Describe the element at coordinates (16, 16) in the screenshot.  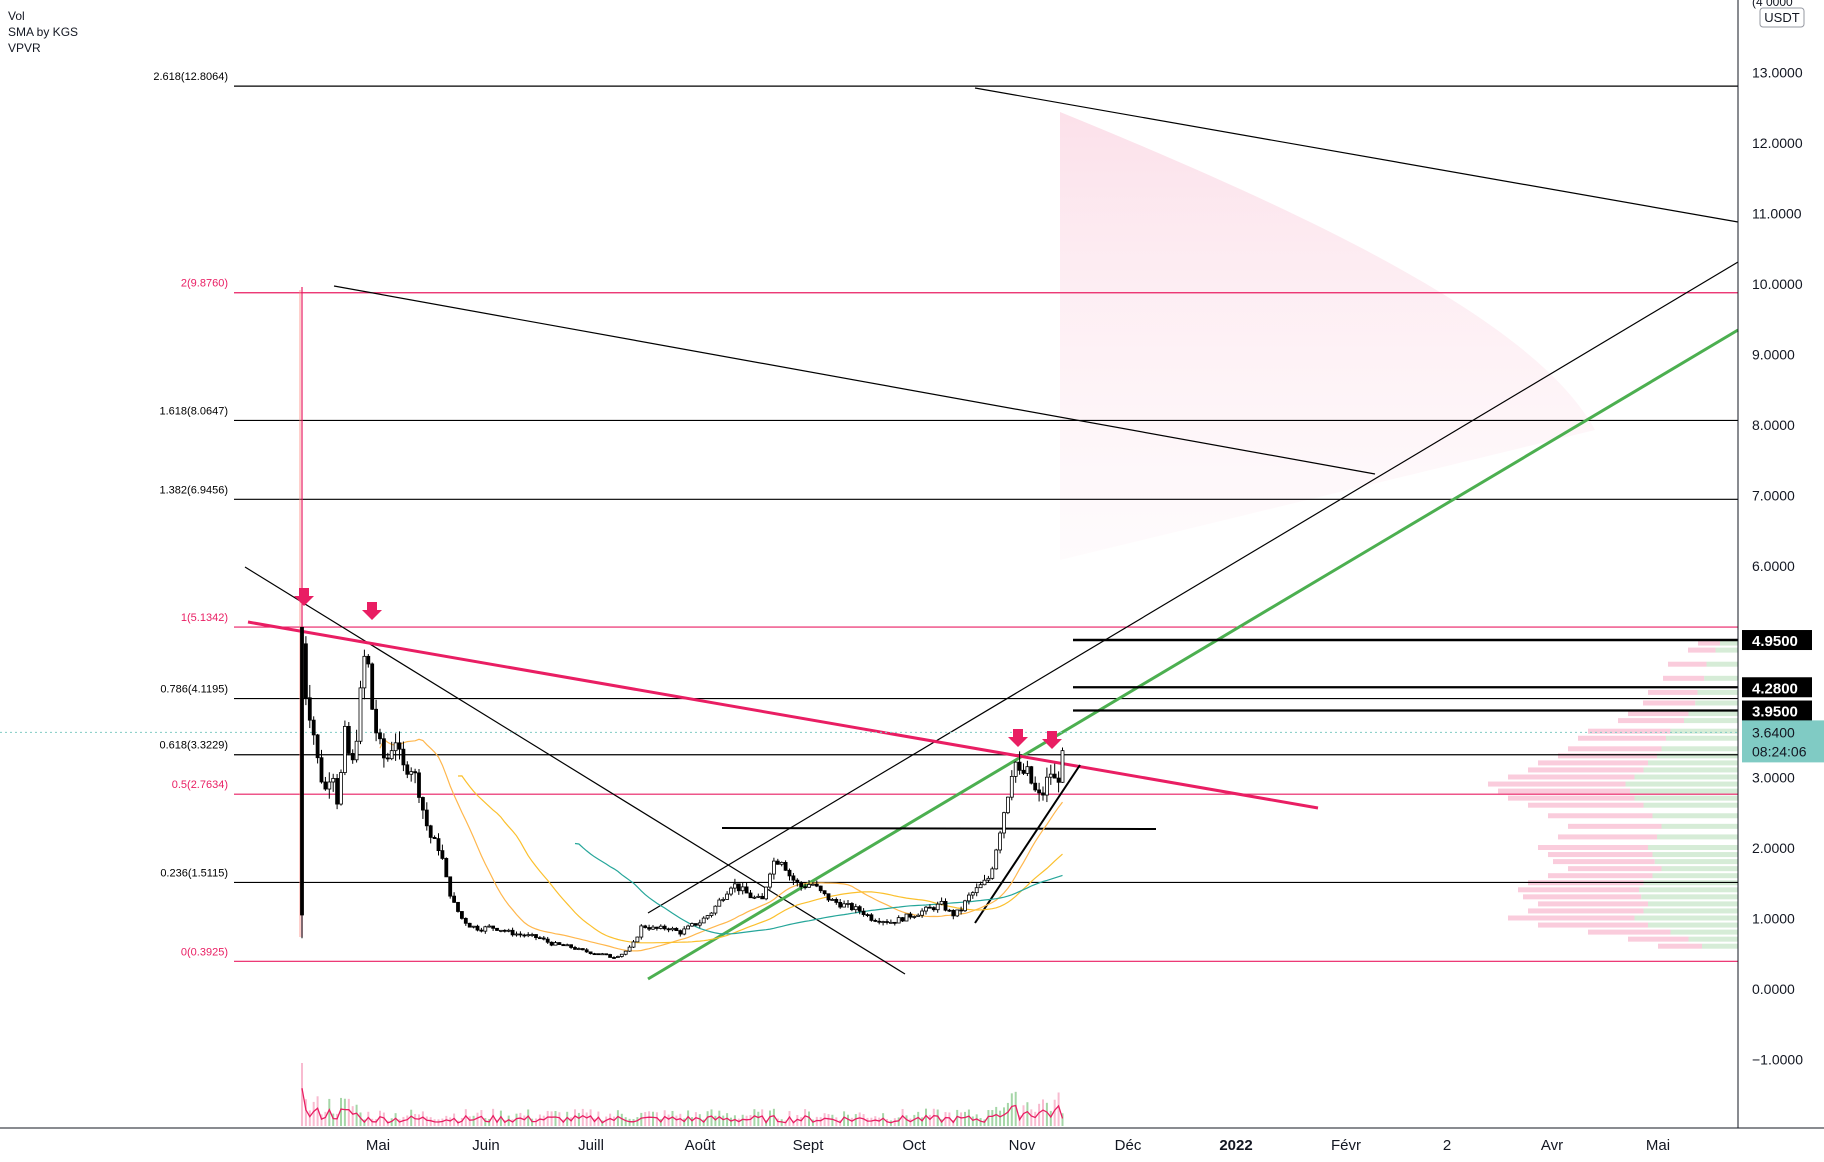
I see `legend-vol: Vol` at that location.